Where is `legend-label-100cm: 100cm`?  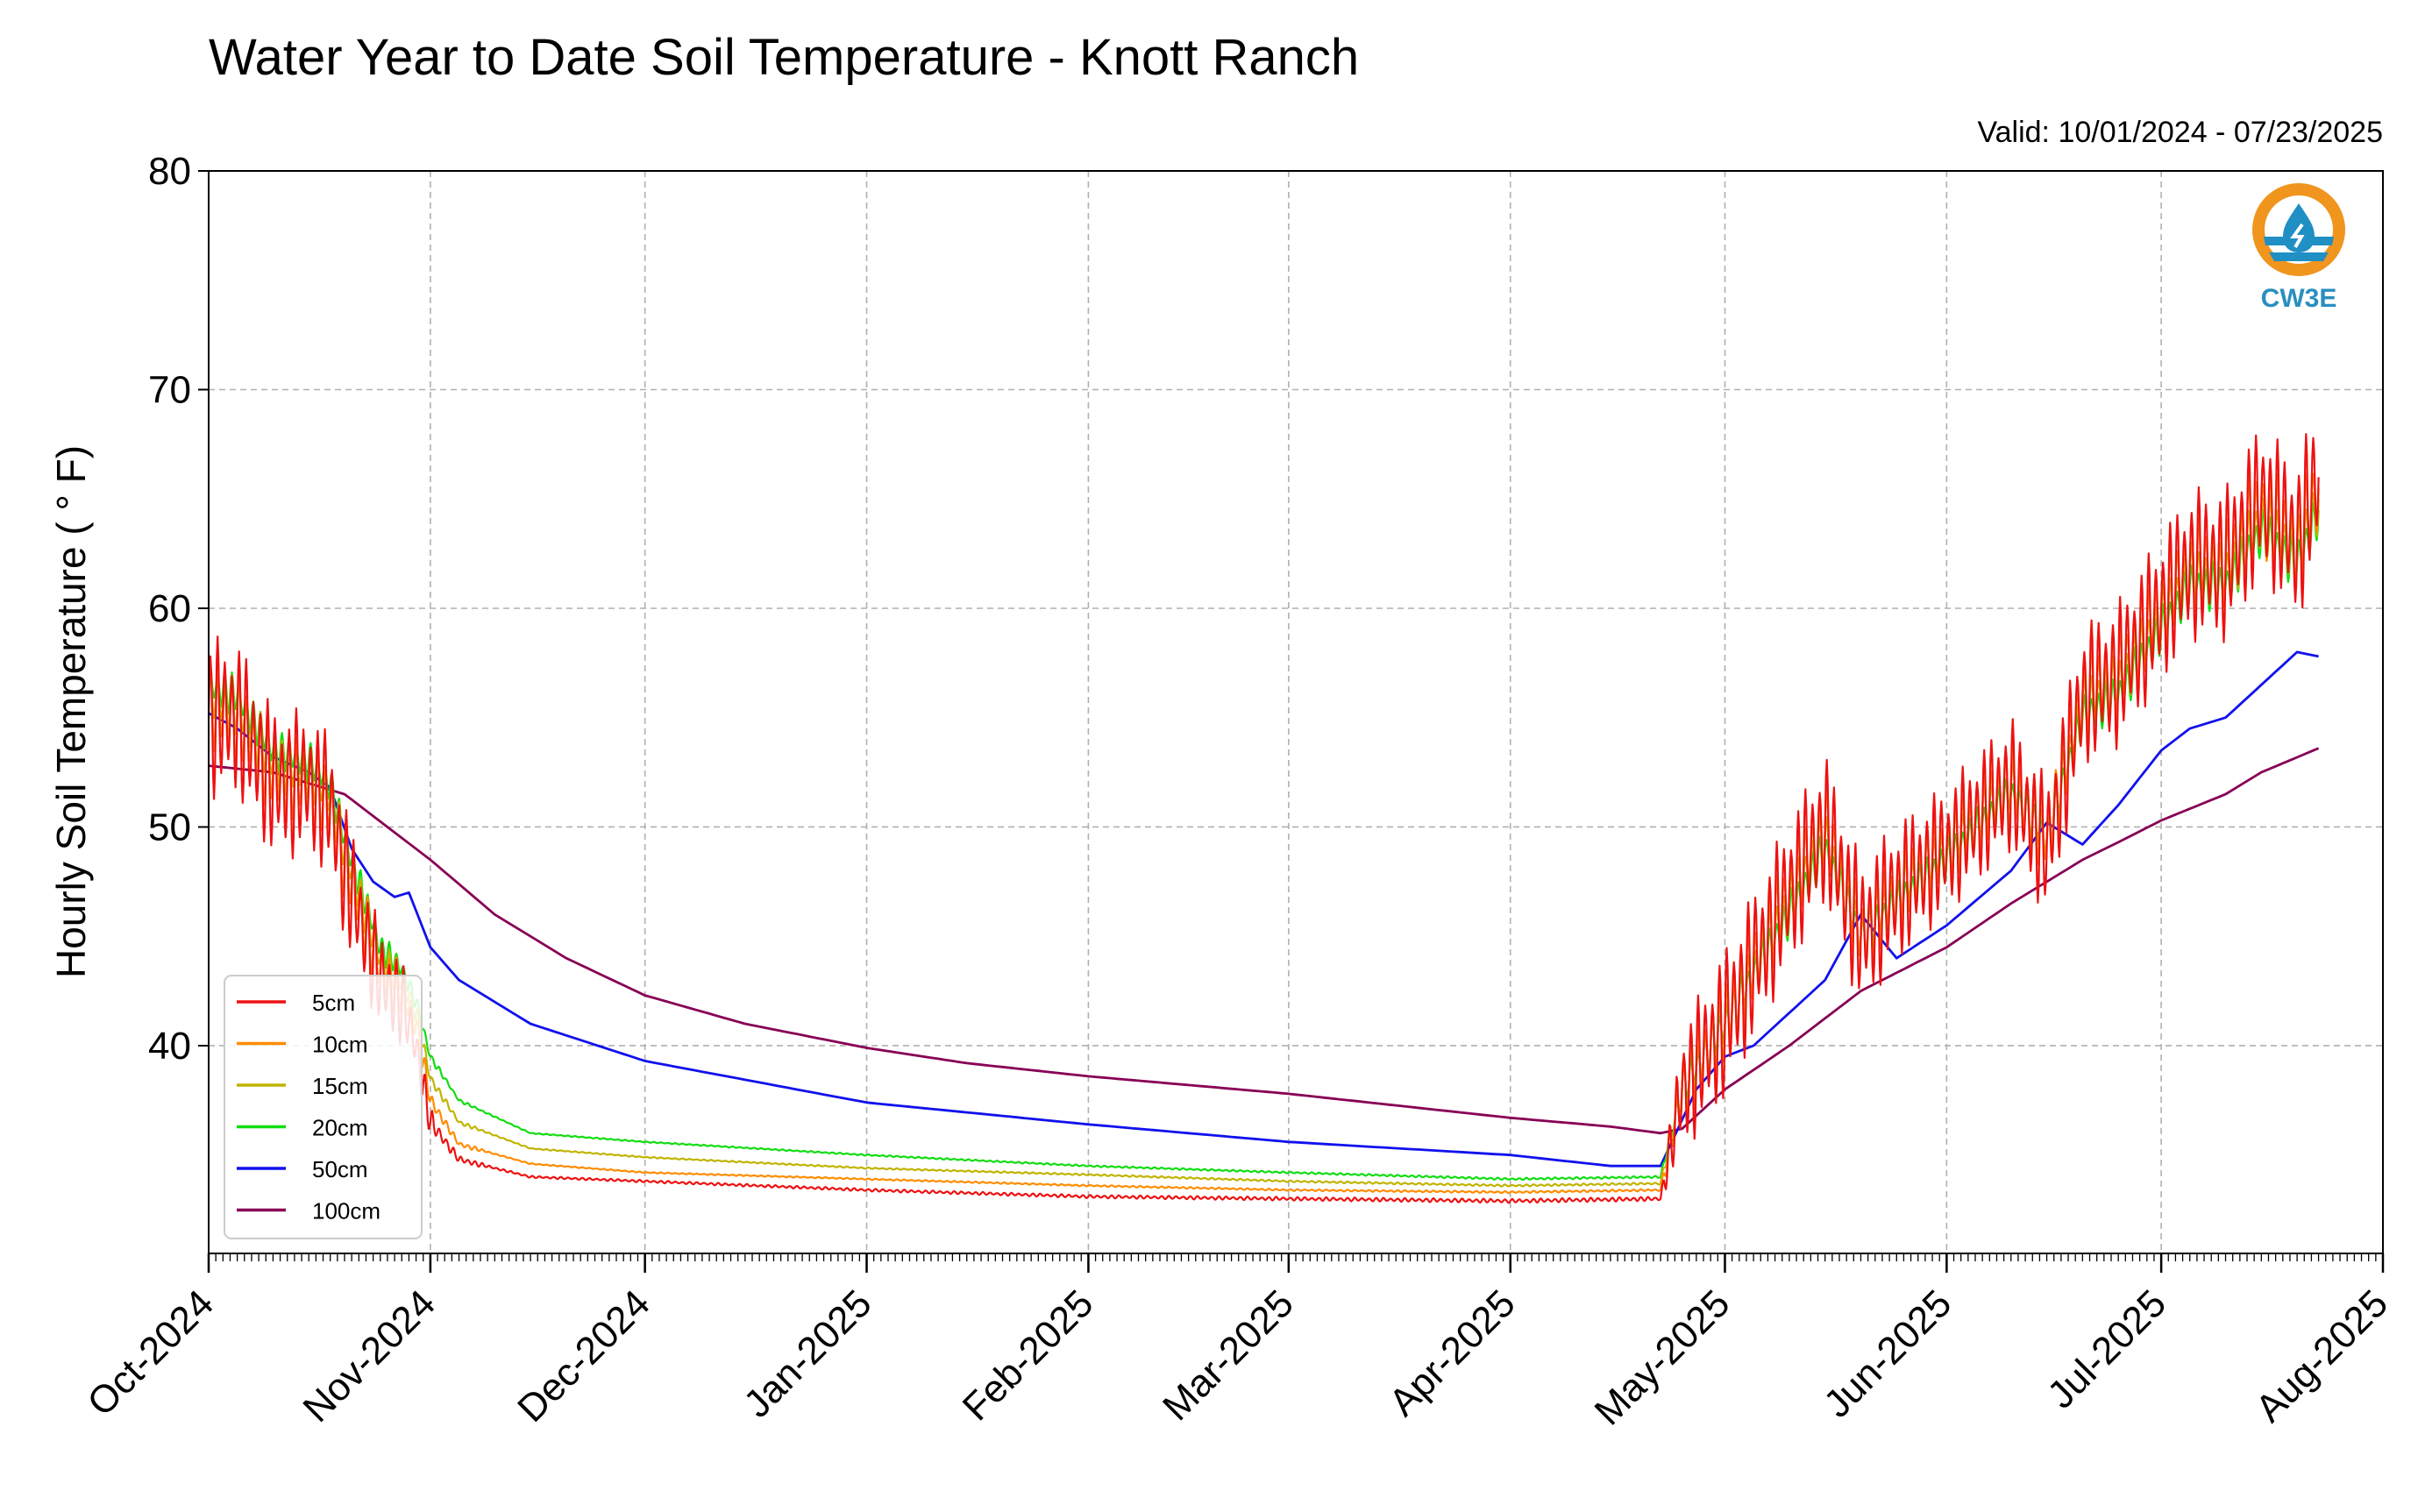 legend-label-100cm: 100cm is located at coordinates (346, 1211).